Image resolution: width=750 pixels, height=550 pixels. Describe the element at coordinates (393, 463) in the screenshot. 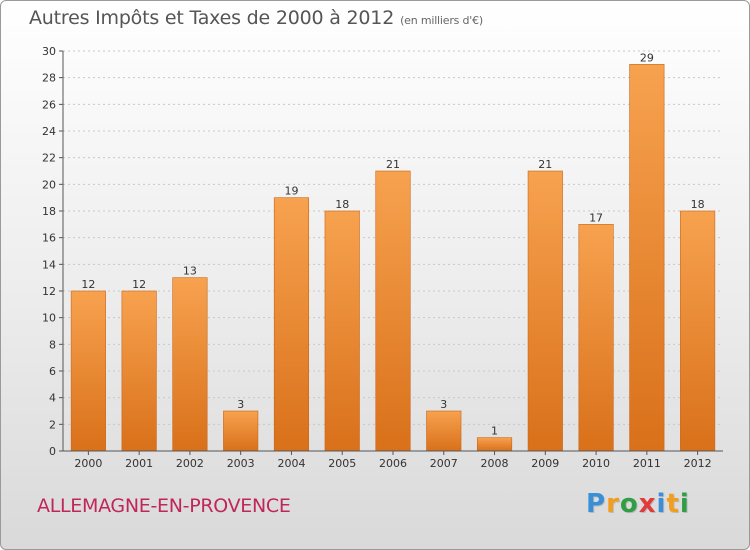

I see `x-tick-label: 2006` at that location.